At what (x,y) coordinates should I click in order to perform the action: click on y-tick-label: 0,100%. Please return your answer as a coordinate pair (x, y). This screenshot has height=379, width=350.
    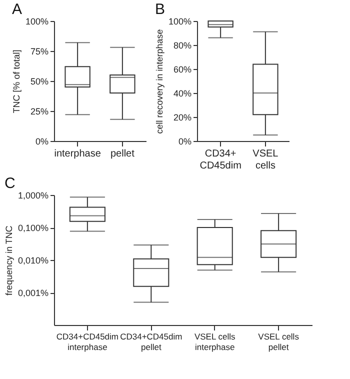
    Looking at the image, I should click on (33, 228).